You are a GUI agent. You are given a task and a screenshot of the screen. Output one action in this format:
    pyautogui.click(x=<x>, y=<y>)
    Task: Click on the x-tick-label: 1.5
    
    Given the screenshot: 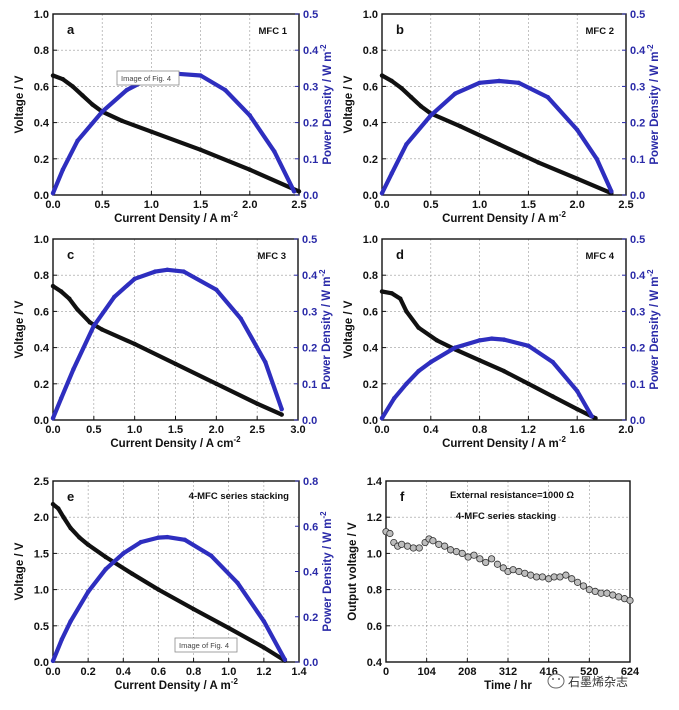 What is the action you would take?
    pyautogui.click(x=175, y=430)
    